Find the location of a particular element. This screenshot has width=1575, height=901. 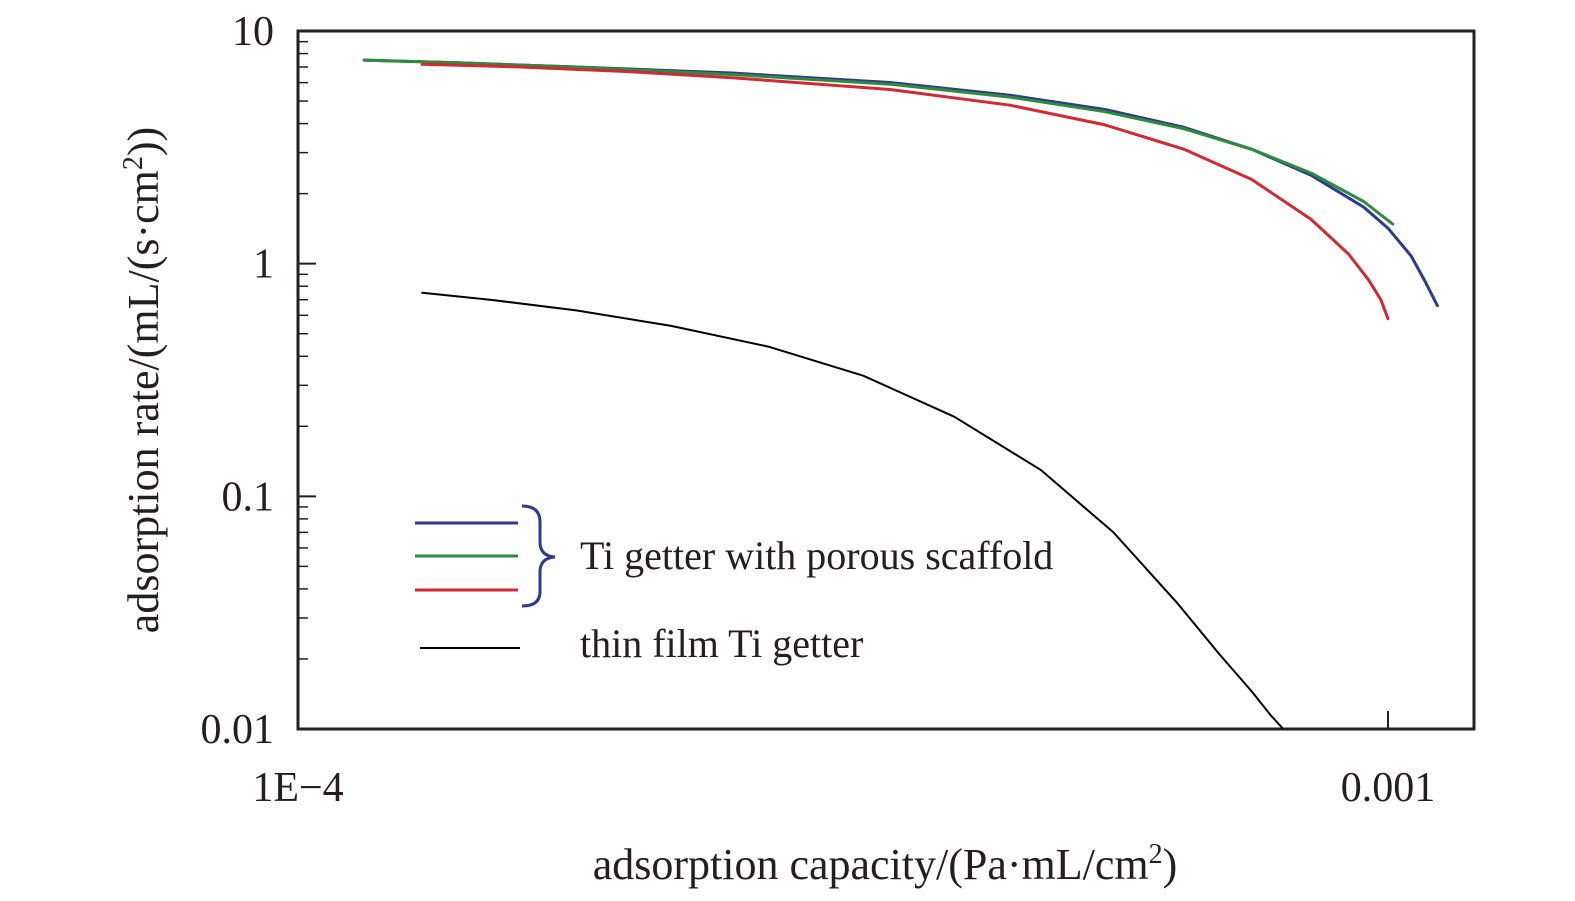

x-tick-label: 1E−4 is located at coordinates (297, 788).